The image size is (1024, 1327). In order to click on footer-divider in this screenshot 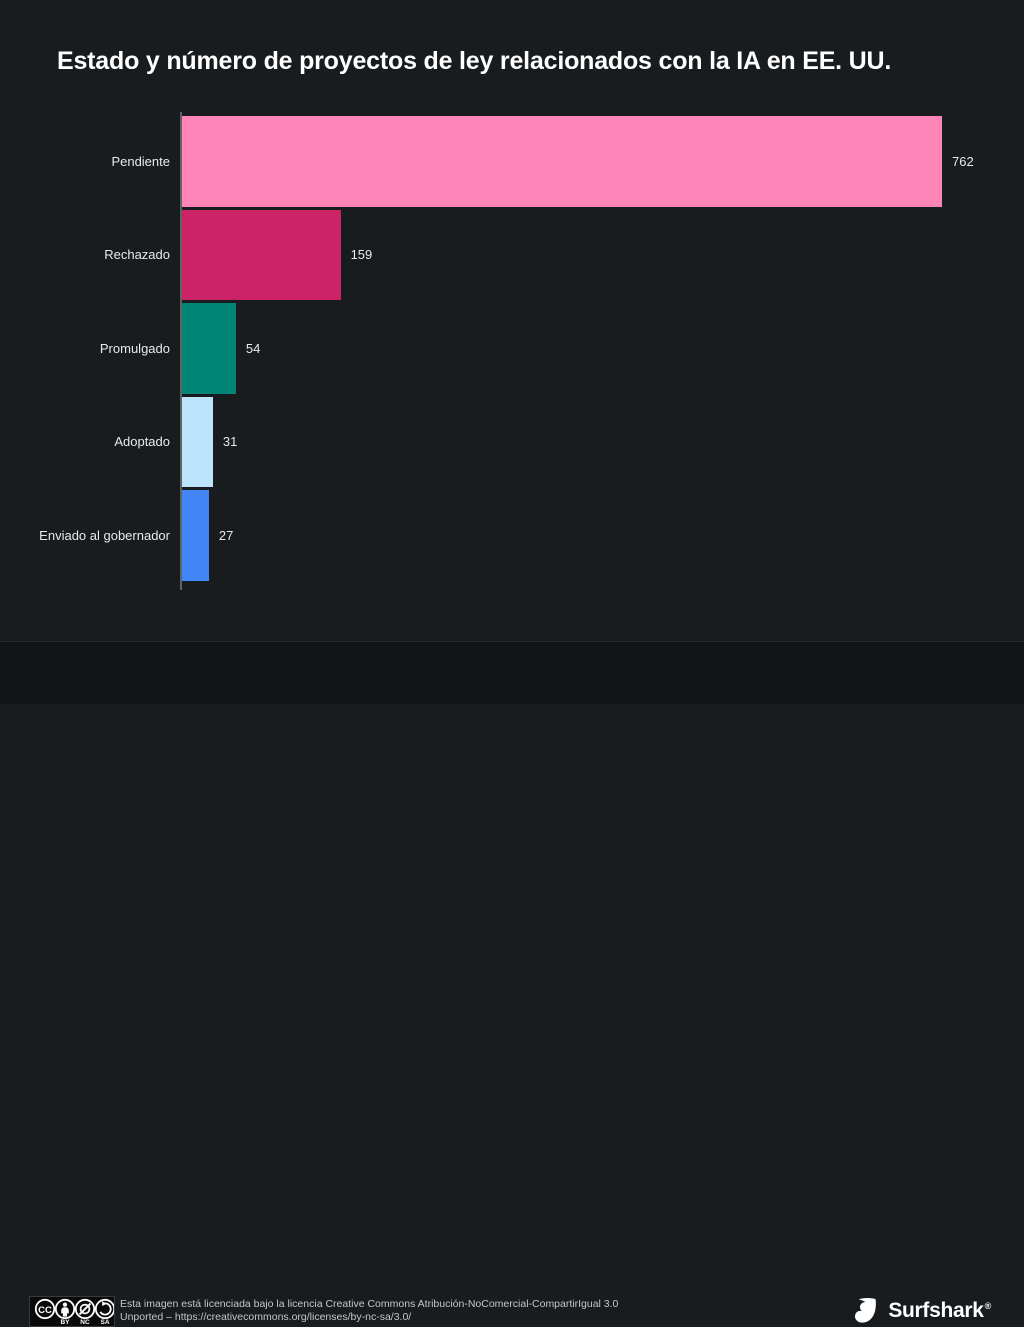, I will do `click(512, 641)`.